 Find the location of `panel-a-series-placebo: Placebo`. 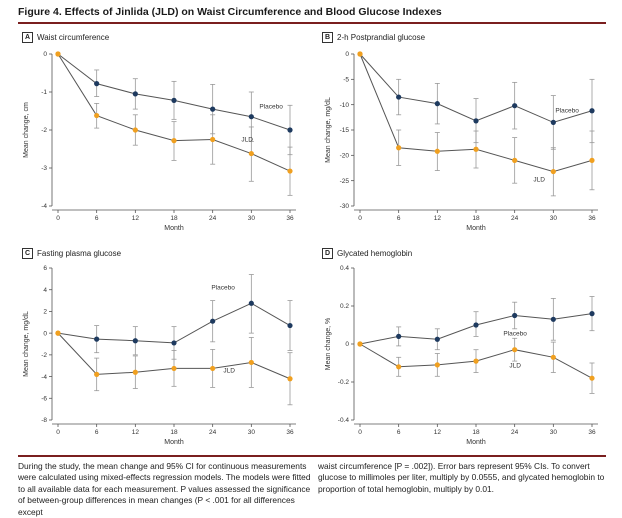

panel-a-series-placebo: Placebo is located at coordinates (174, 103).